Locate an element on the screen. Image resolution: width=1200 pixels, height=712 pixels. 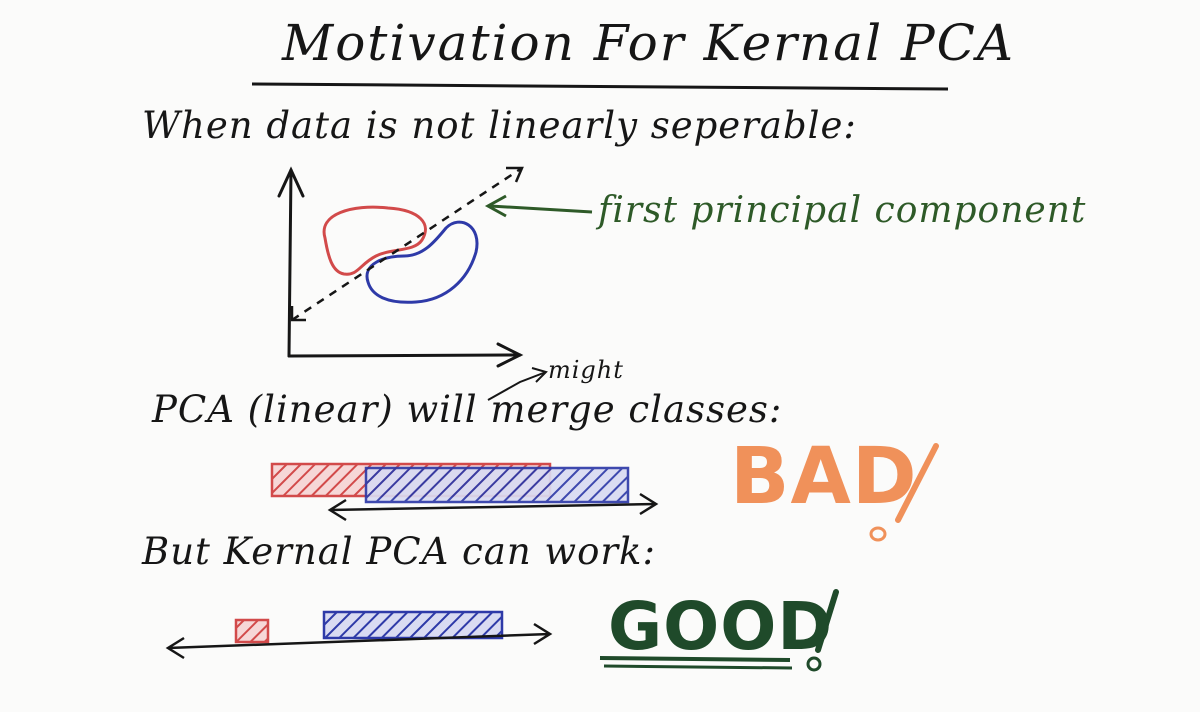
red-class-cluster is located at coordinates (374, 240).